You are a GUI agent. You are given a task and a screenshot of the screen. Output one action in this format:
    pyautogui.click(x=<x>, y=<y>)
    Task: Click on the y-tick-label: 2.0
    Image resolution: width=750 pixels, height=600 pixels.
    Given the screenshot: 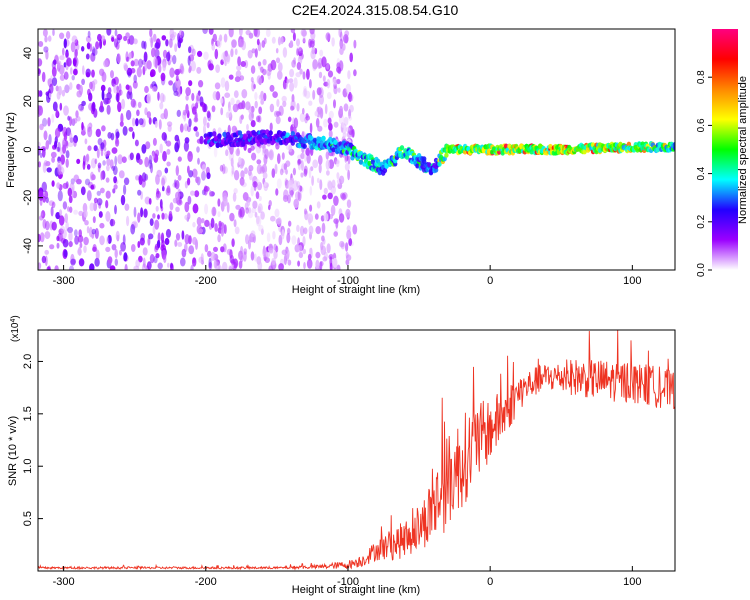 What is the action you would take?
    pyautogui.click(x=28, y=361)
    